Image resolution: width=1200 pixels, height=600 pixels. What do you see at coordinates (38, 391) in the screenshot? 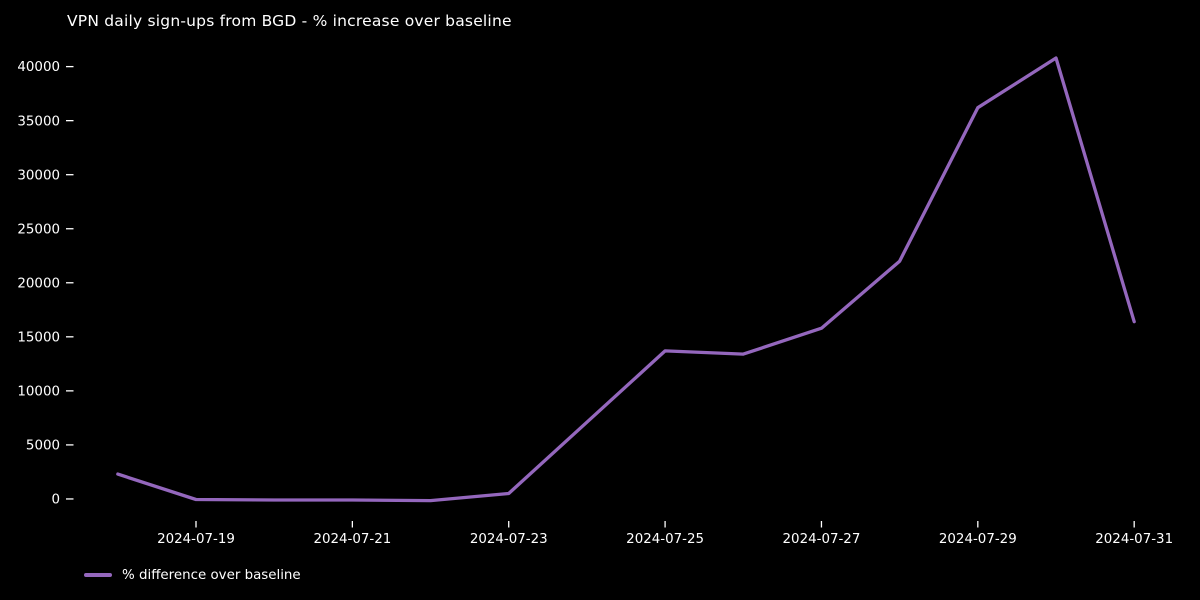
I see `y-tick-label: 10000` at bounding box center [38, 391].